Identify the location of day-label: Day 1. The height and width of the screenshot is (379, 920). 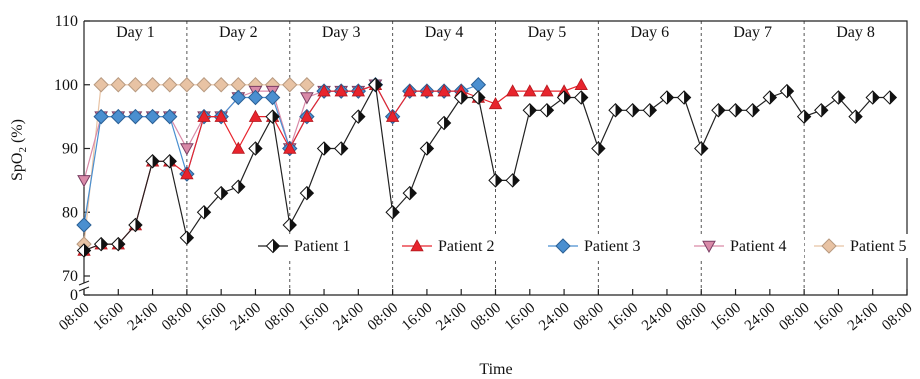
(135, 32).